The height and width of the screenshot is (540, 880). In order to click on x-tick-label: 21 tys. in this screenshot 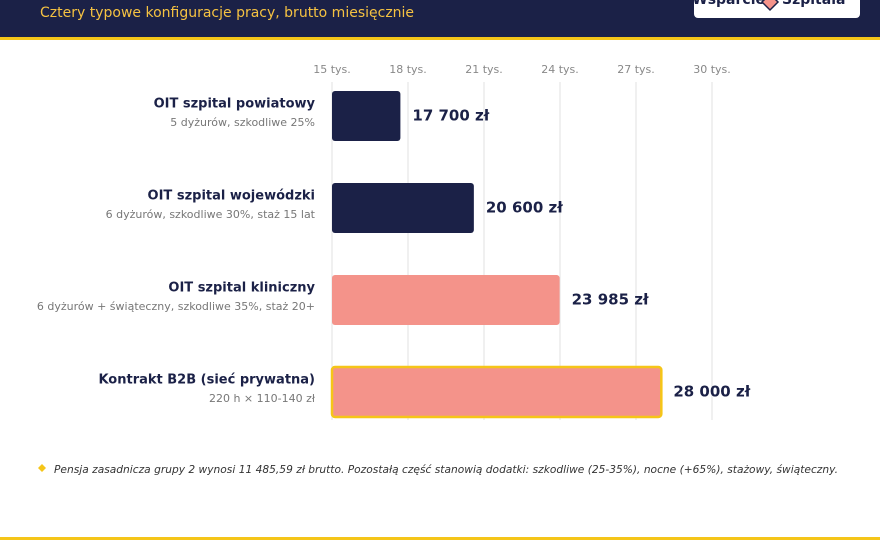, I will do `click(484, 69)`.